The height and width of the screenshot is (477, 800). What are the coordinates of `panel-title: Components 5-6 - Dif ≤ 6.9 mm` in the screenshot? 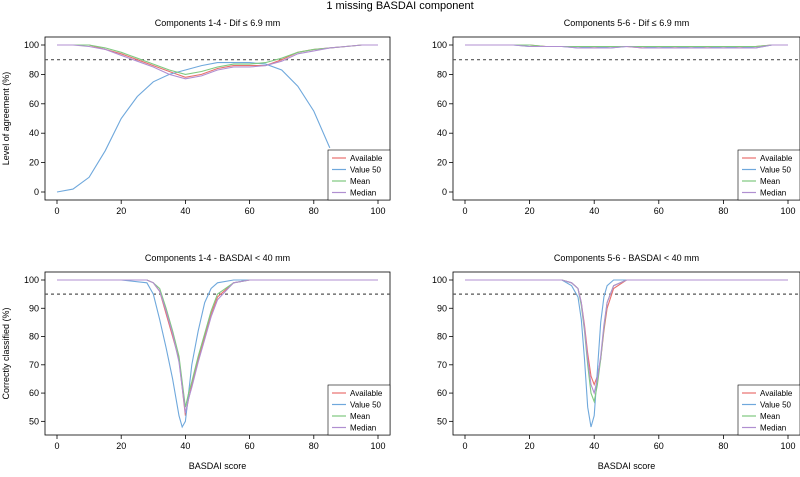 It's located at (626, 23).